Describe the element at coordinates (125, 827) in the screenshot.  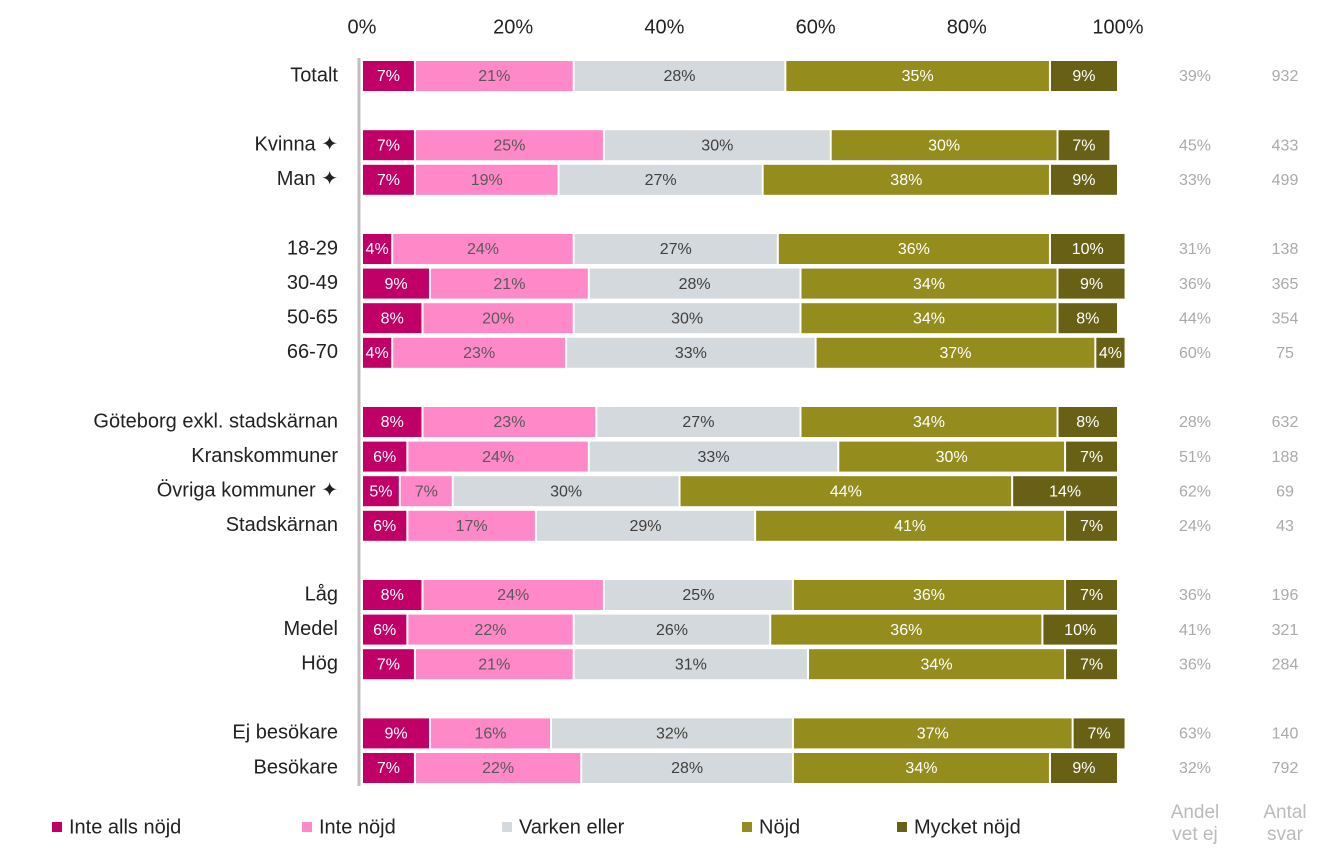
I see `legend-label: Inte alls nöjd` at that location.